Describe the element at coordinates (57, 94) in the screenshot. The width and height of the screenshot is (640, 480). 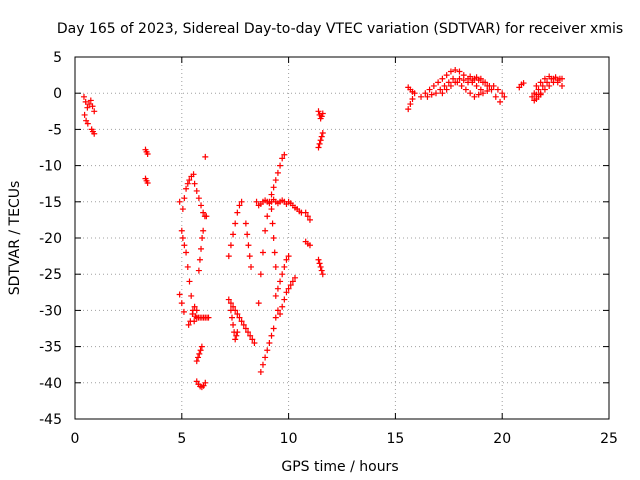
I see `y-tick-label: 0` at that location.